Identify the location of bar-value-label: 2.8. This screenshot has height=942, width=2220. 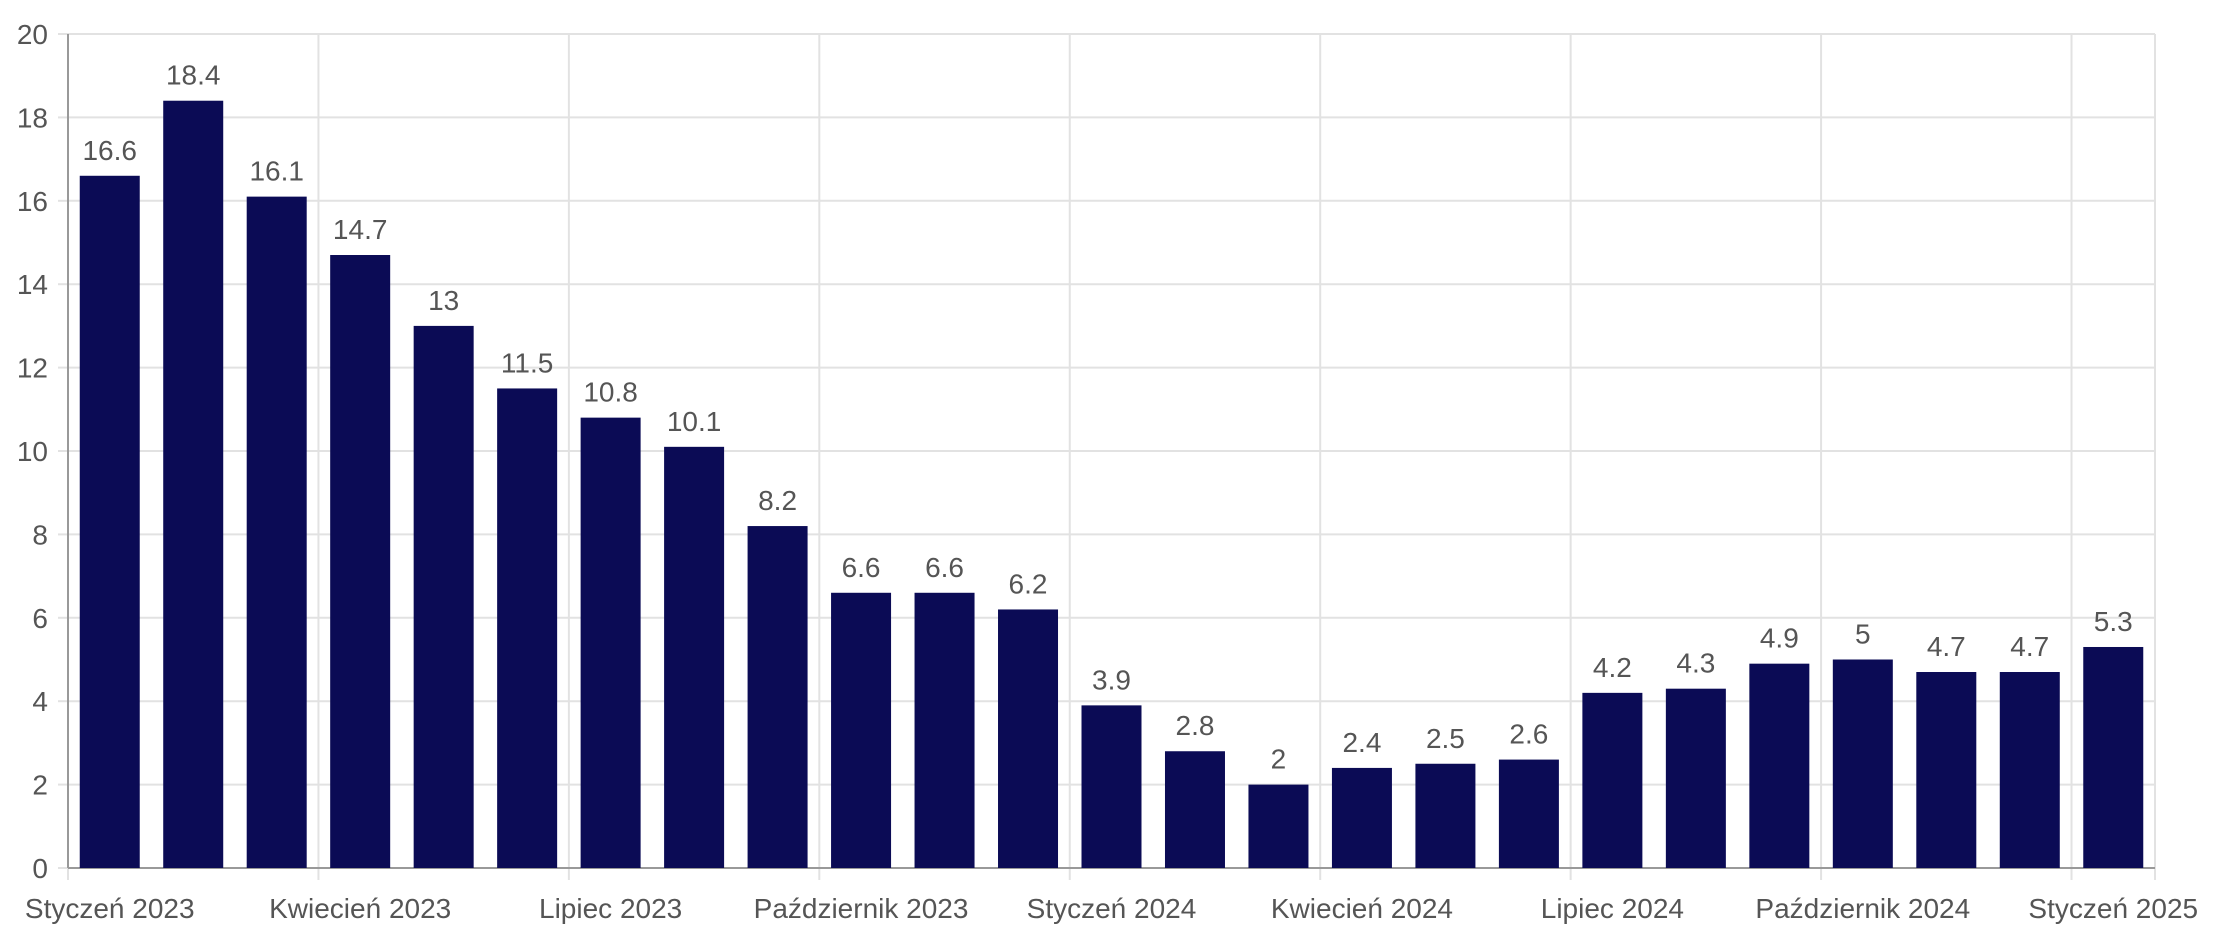
(1195, 725).